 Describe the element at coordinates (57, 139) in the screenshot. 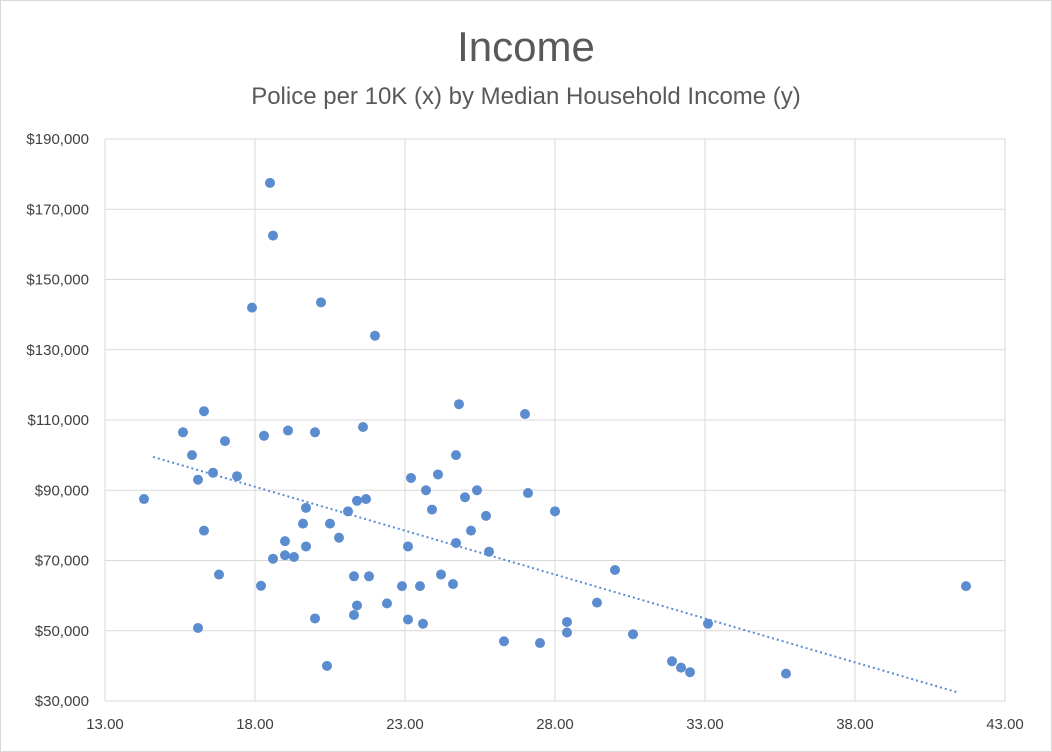

I see `y-tick-label: $190,000` at that location.